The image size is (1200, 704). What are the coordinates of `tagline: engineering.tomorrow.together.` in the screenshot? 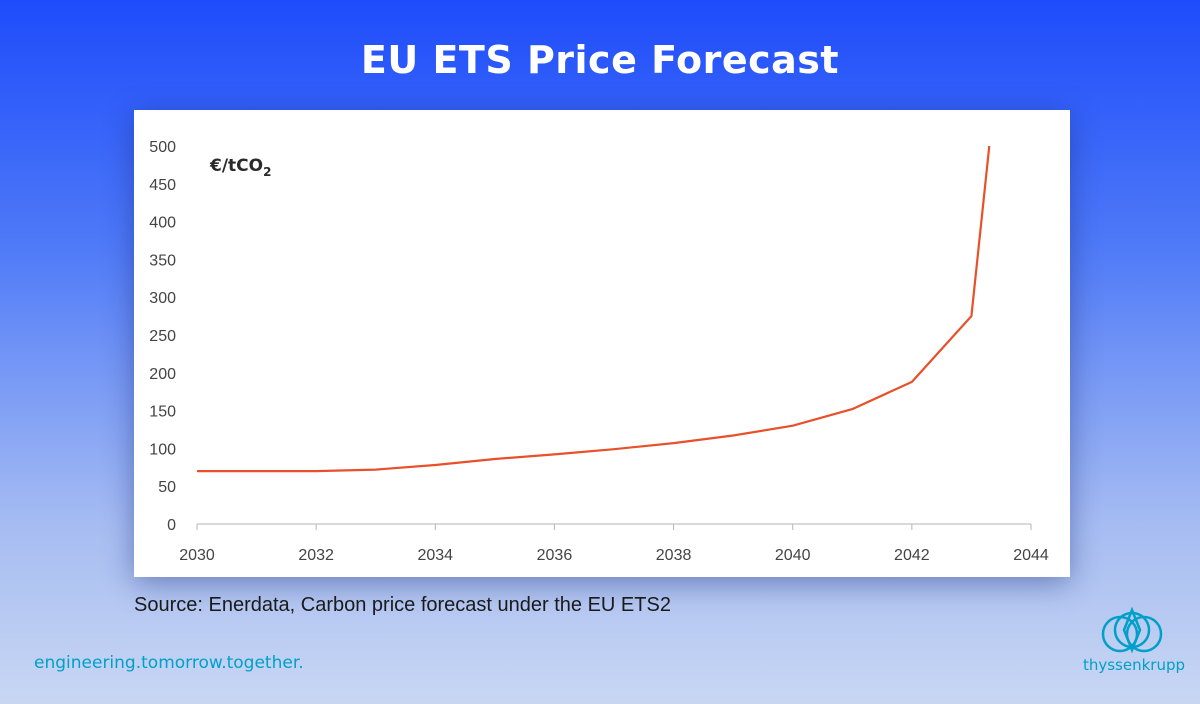 It's located at (169, 663).